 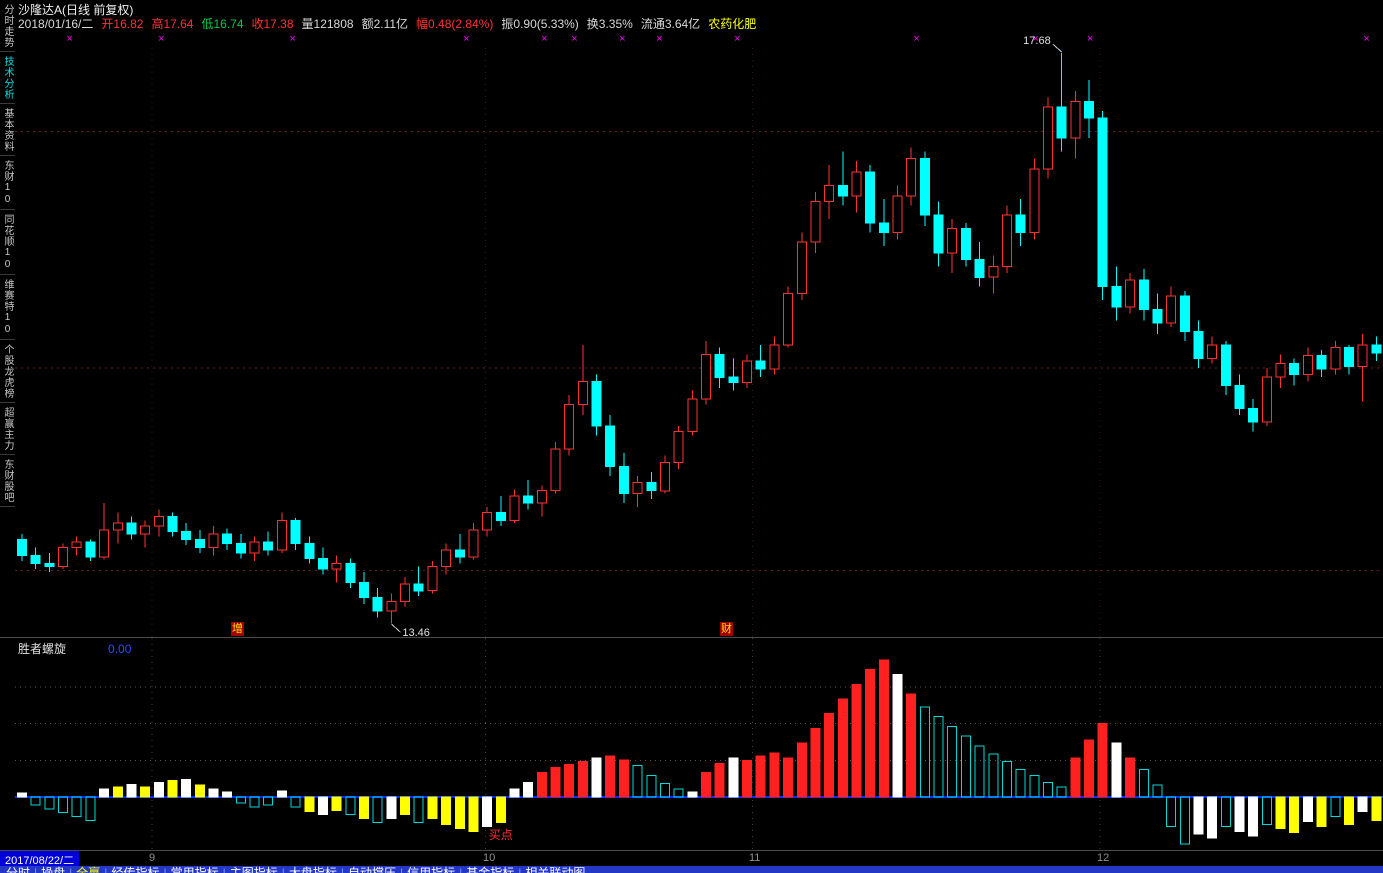 What do you see at coordinates (555, 869) in the screenshot?
I see `bottom-tab-11: 相关联动图` at bounding box center [555, 869].